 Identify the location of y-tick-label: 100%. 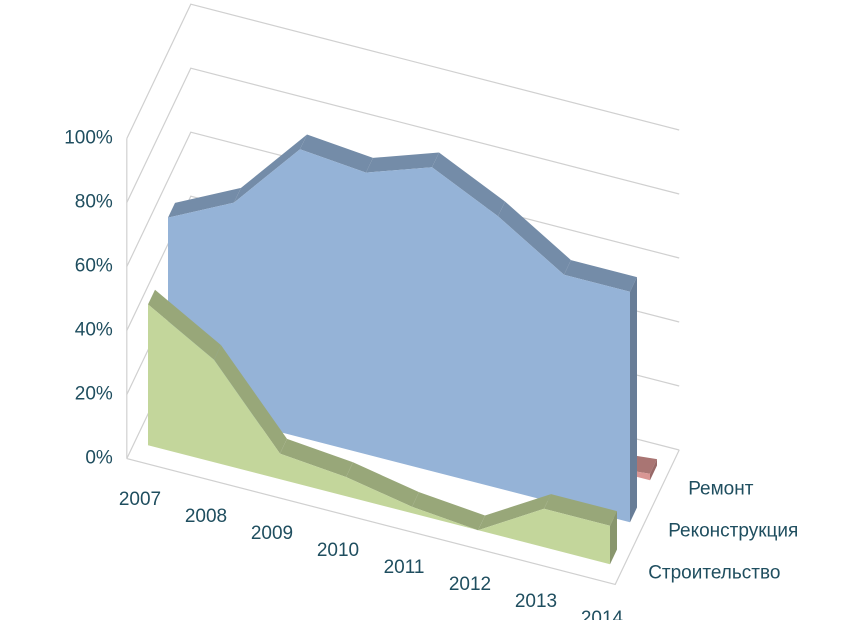
(88, 138).